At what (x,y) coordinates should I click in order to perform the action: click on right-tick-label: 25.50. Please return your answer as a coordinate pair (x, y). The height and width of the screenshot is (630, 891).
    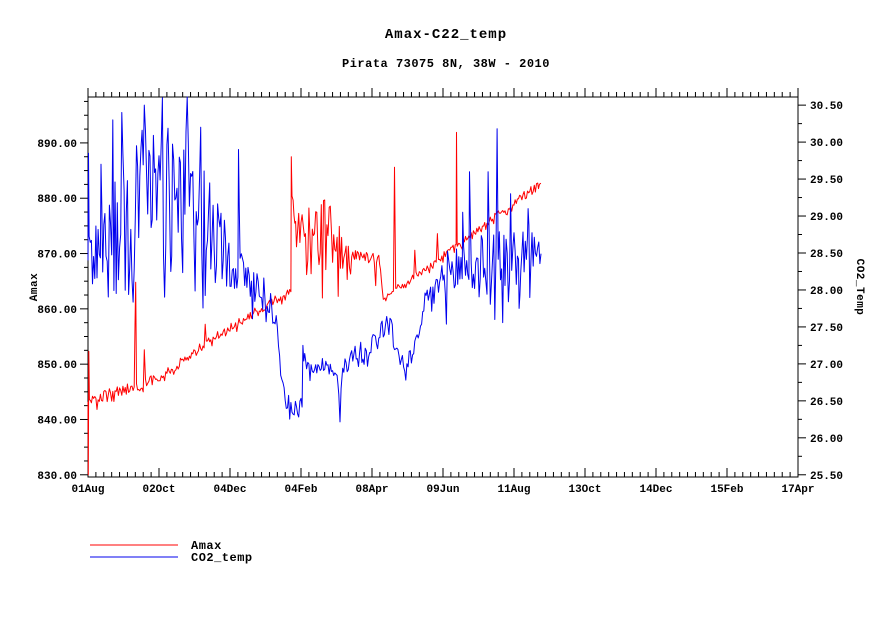
    Looking at the image, I should click on (826, 477).